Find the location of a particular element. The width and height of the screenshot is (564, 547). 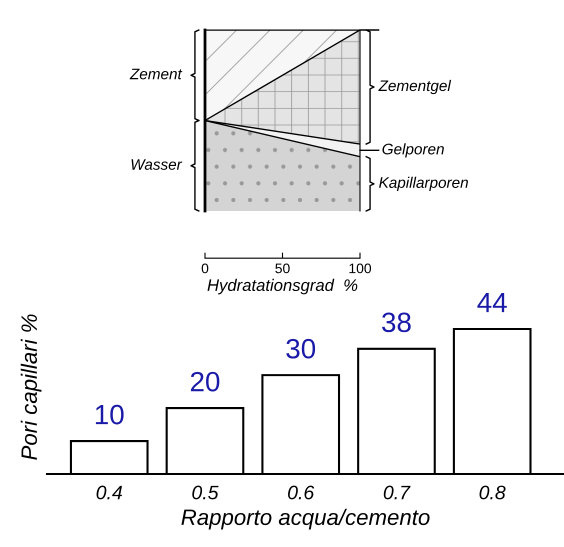

series-label: Kapillarporen is located at coordinates (423, 183).